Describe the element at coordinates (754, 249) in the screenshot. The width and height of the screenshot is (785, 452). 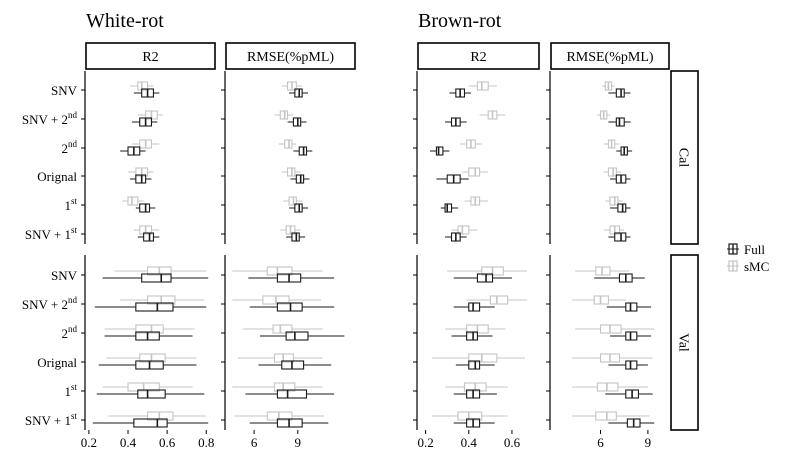
I see `legend-label: Full` at that location.